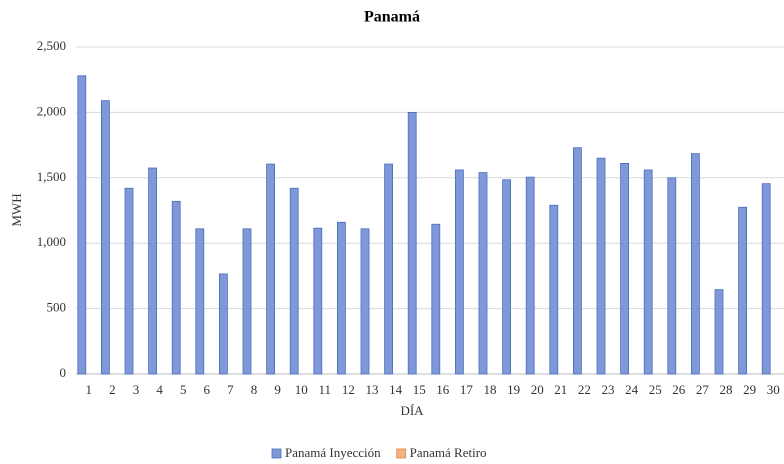 Image resolution: width=784 pixels, height=464 pixels. What do you see at coordinates (537, 389) in the screenshot?
I see `x-tick-label: 20` at bounding box center [537, 389].